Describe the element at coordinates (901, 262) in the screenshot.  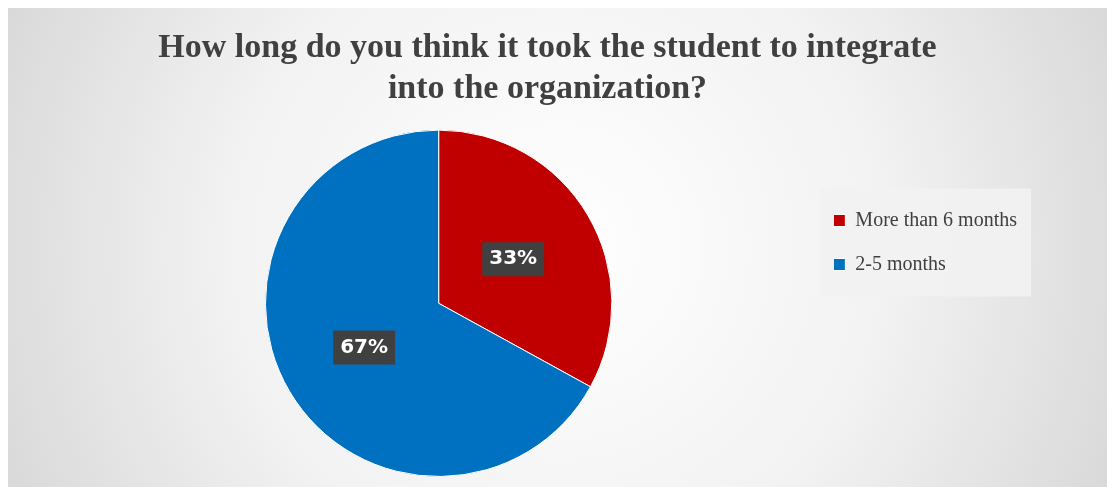
I see `legend-label: 2-5 months` at that location.